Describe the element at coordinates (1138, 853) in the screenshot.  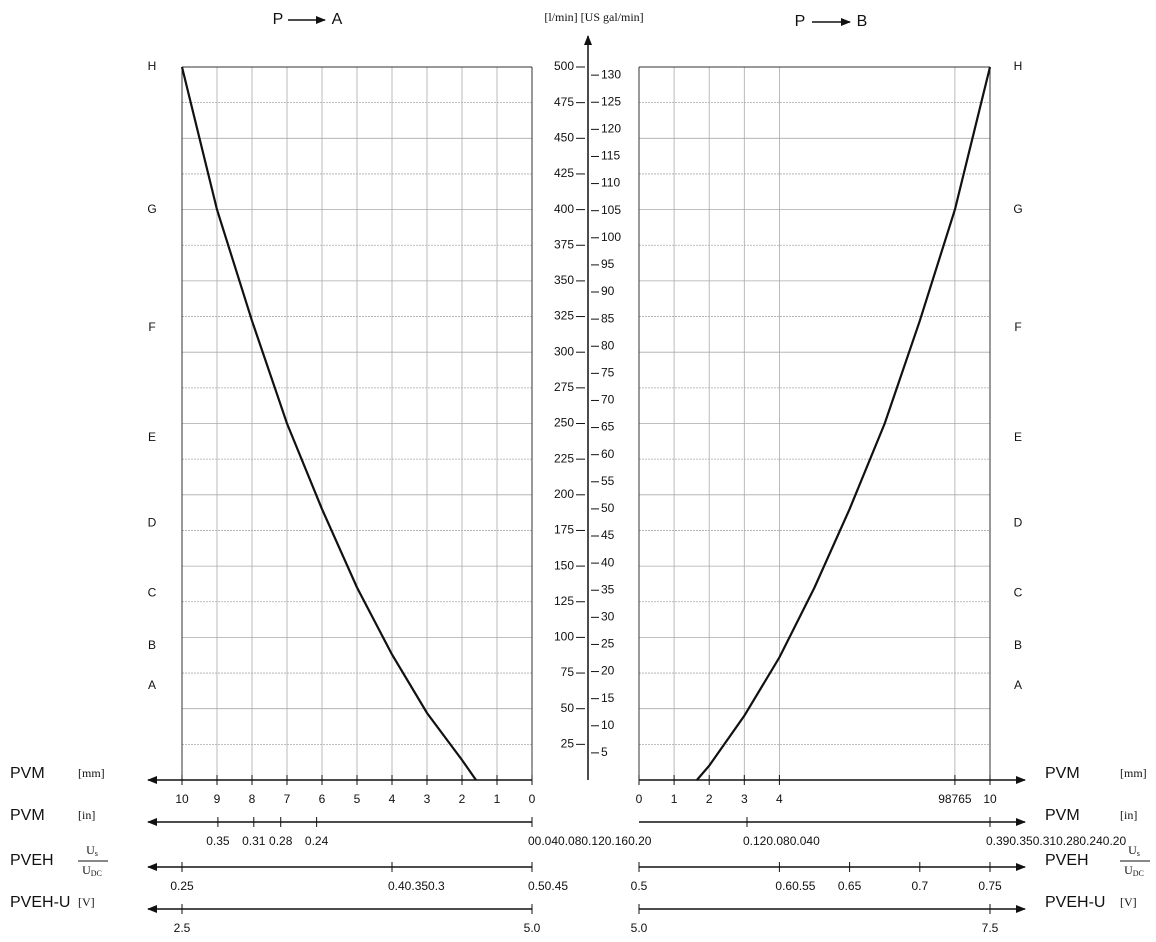
I see `unit-subscript: s` at that location.